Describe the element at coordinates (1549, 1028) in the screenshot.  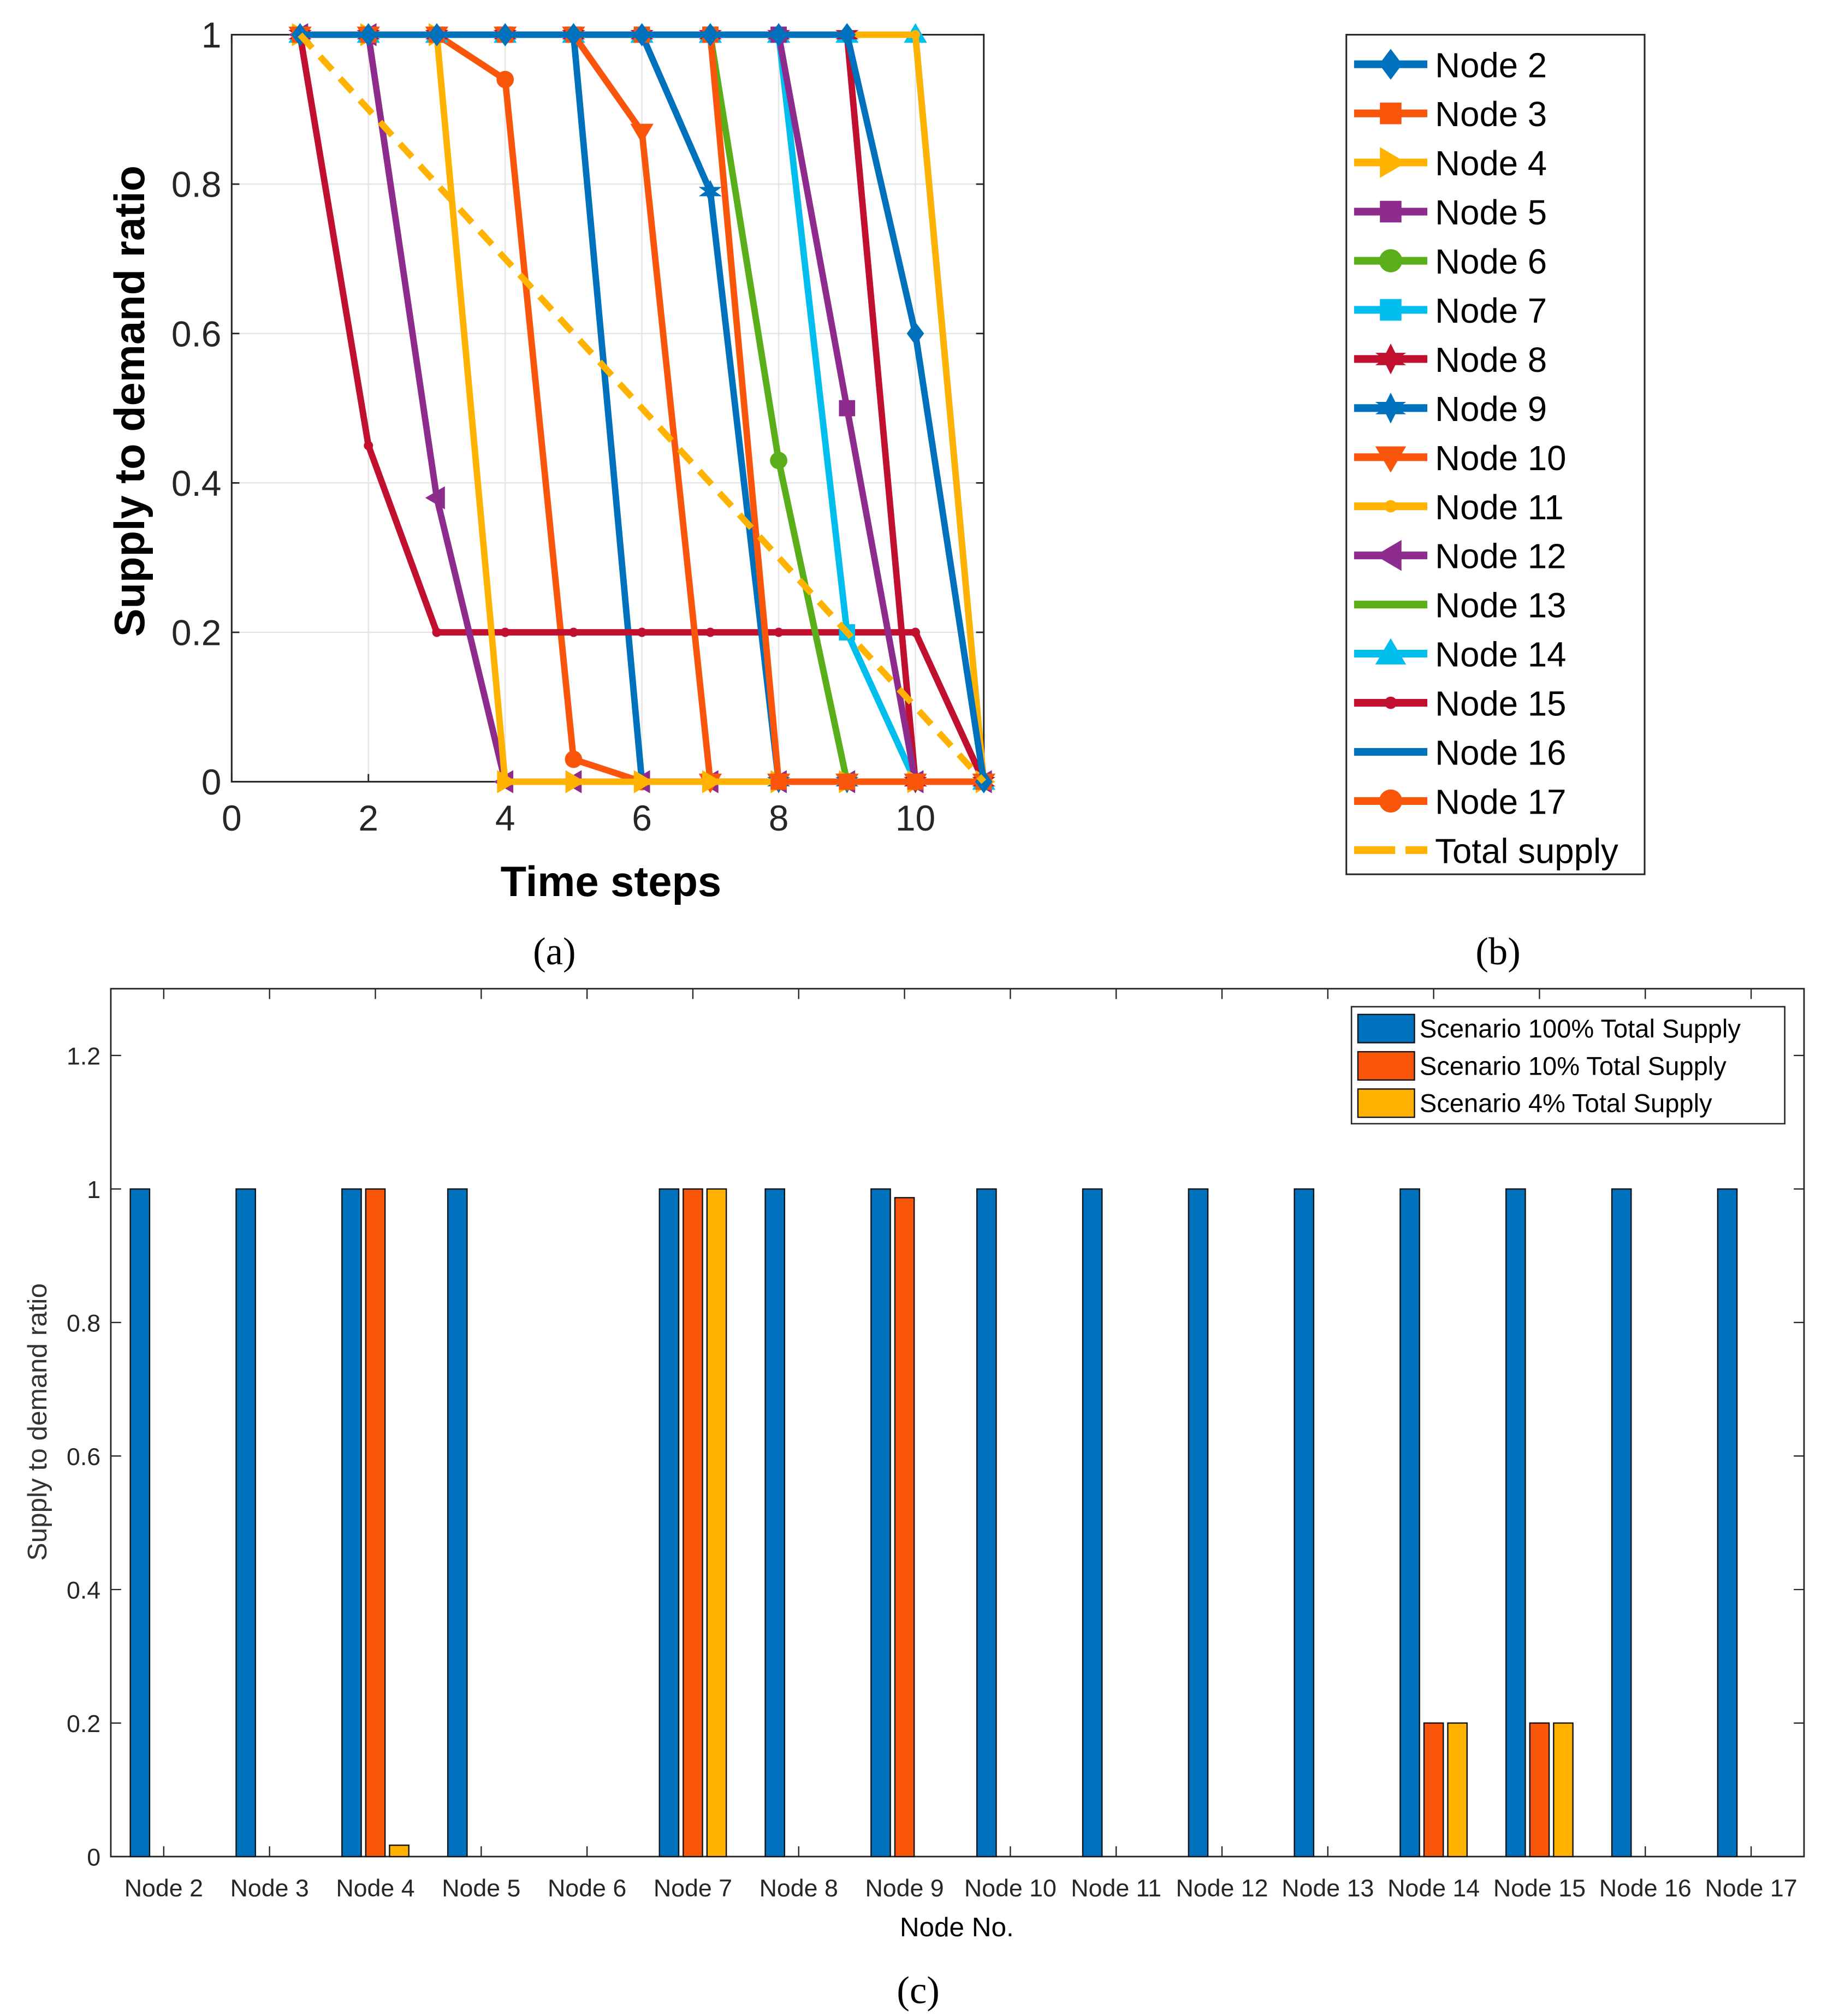
I see `legend-item: Scenario 100% Total Supply` at that location.